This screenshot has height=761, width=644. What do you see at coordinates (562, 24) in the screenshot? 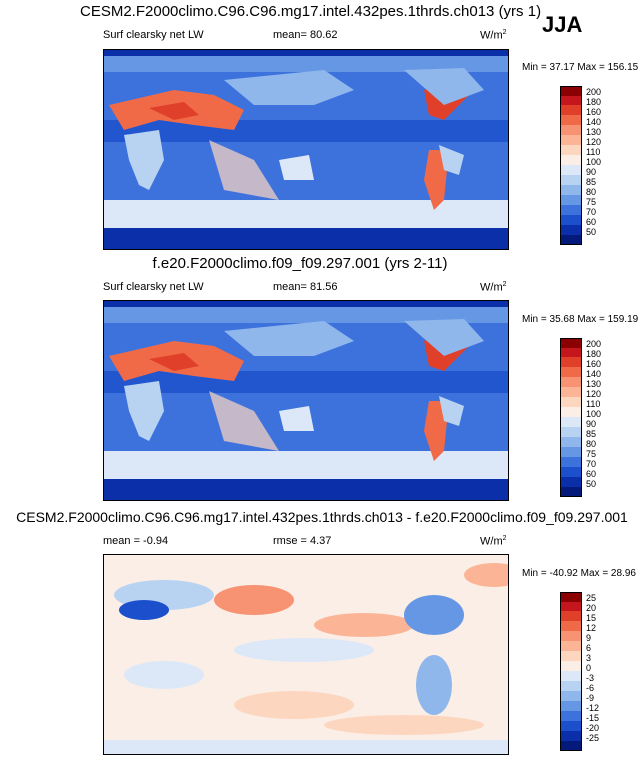
I see `season-label: JJA` at bounding box center [562, 24].